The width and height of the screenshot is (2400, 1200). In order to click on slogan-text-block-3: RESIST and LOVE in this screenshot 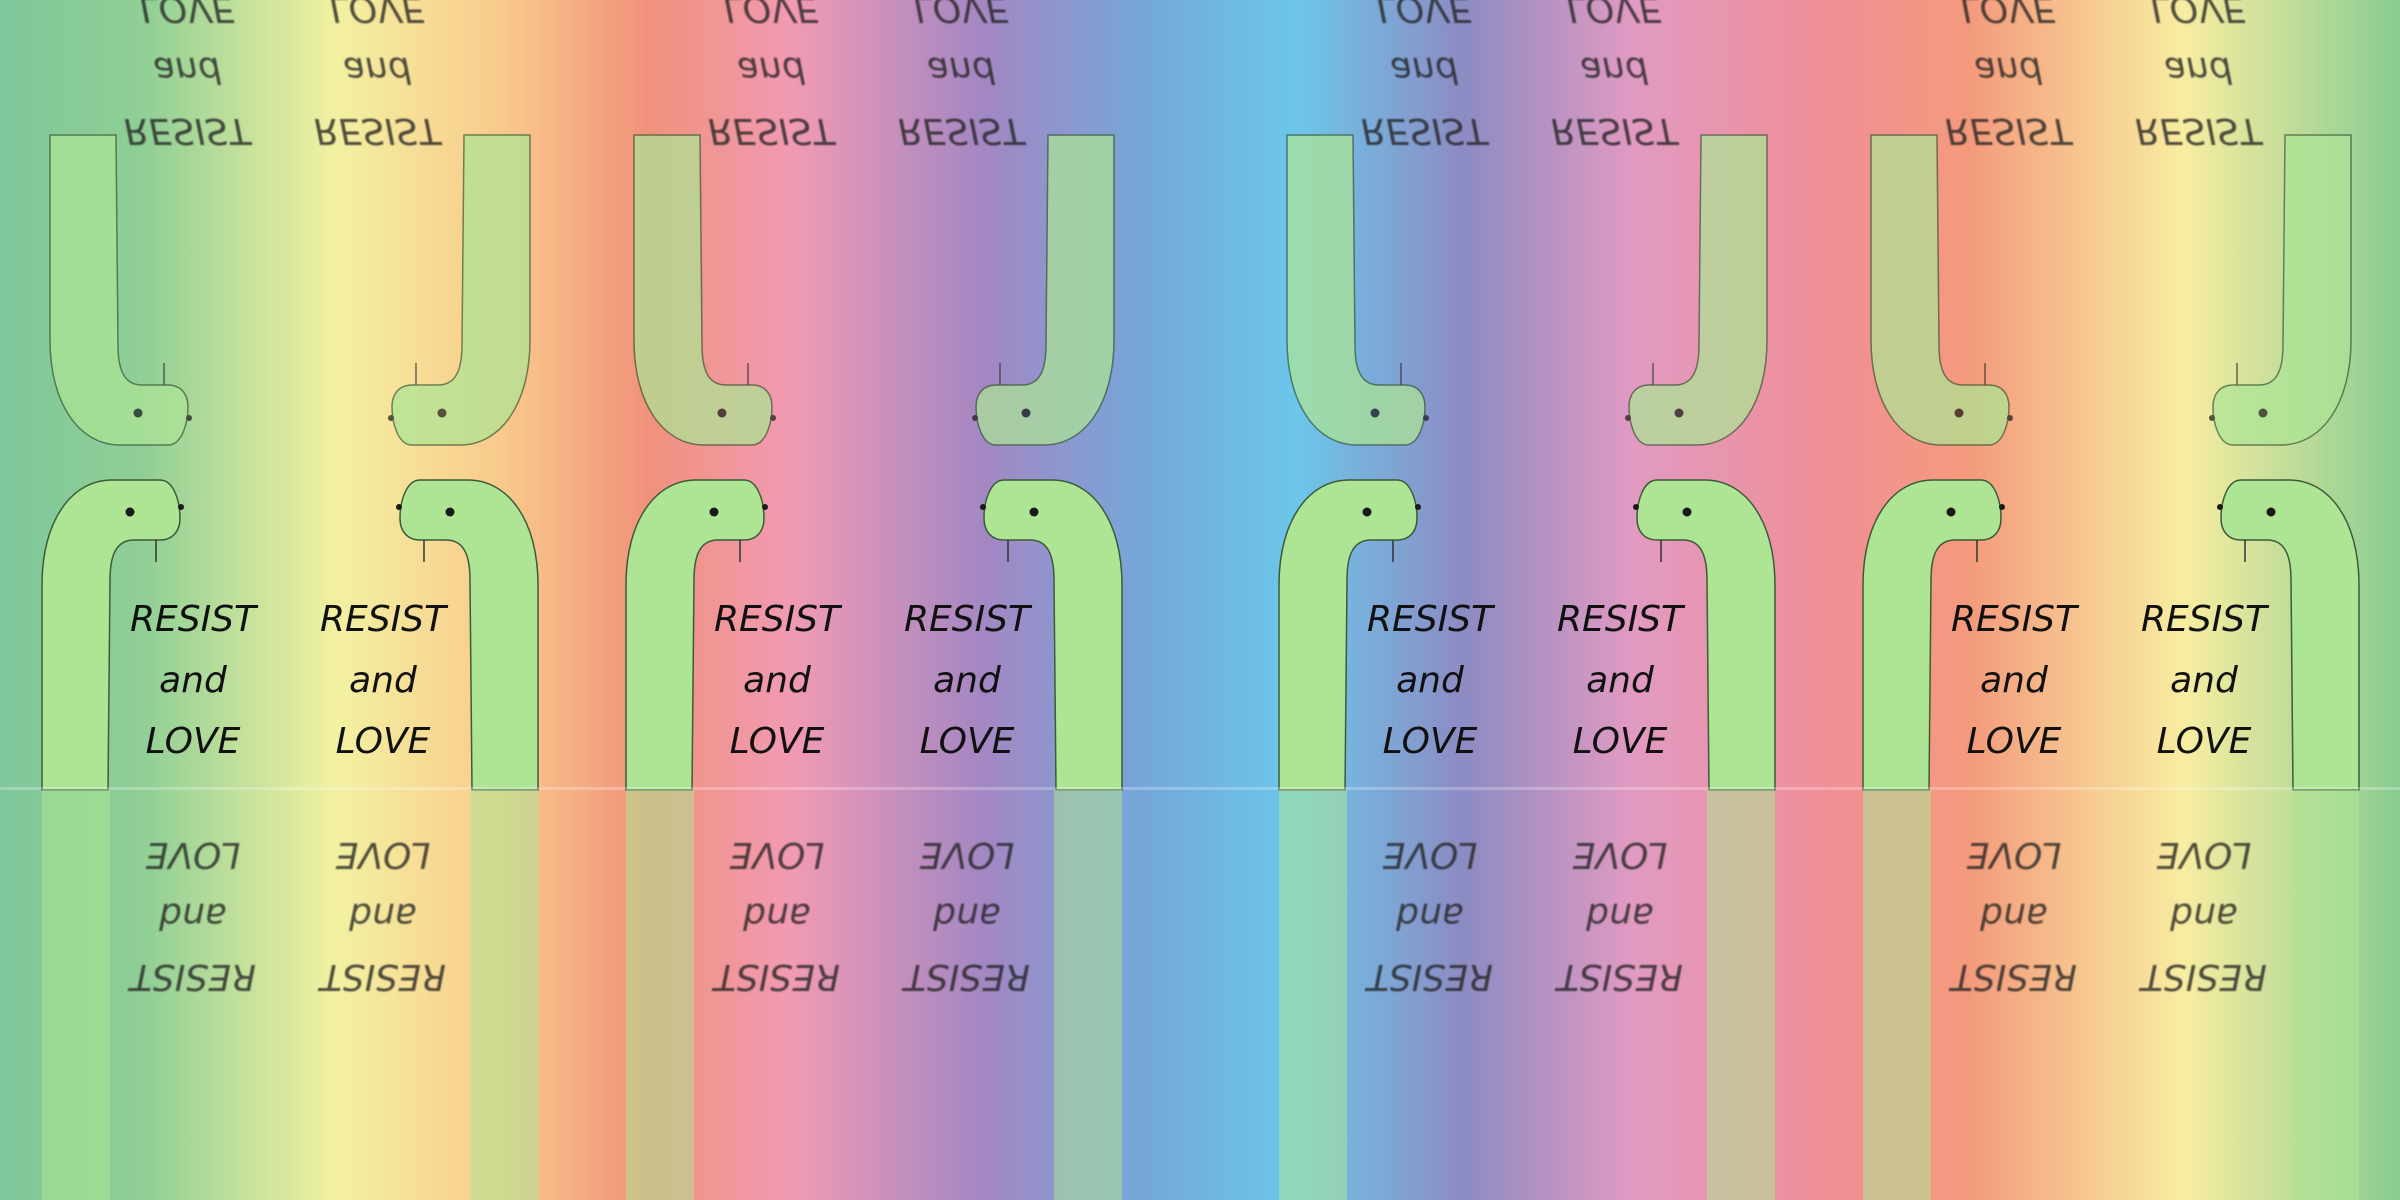, I will do `click(383, 680)`.